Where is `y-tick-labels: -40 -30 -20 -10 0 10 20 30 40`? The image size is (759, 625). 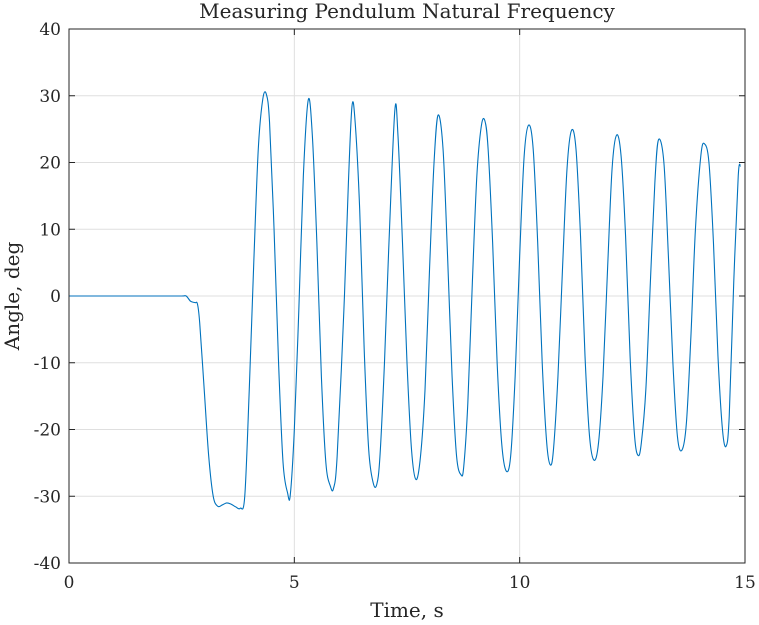 y-tick-labels: -40 -30 -20 -10 0 10 20 30 40 is located at coordinates (47, 297).